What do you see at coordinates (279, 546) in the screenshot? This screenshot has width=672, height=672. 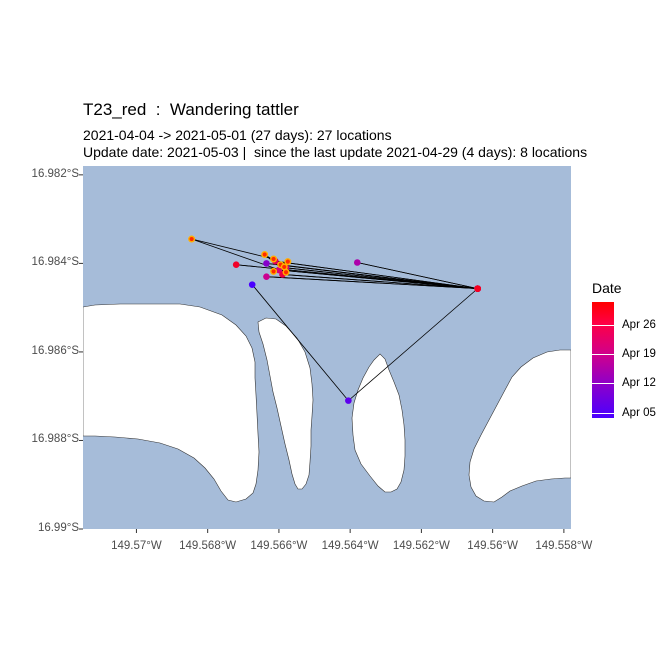 I see `x-tick-label: 149.566°W` at bounding box center [279, 546].